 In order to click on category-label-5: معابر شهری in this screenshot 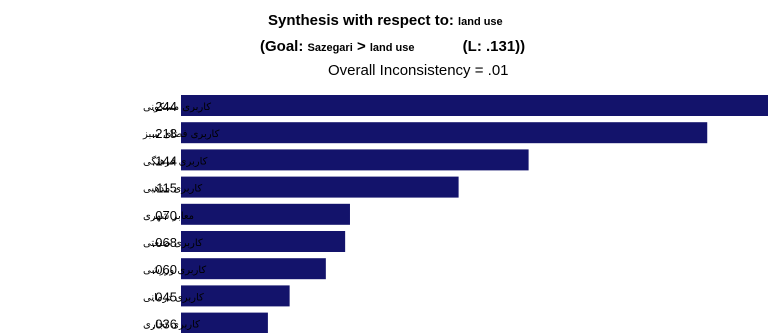, I will do `click(168, 216)`.